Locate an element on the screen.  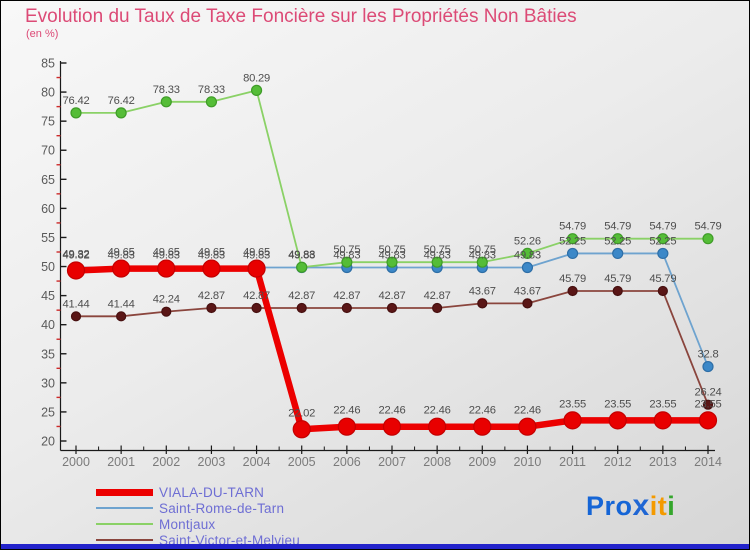
svg-text: 49.88 is located at coordinates (301, 255).